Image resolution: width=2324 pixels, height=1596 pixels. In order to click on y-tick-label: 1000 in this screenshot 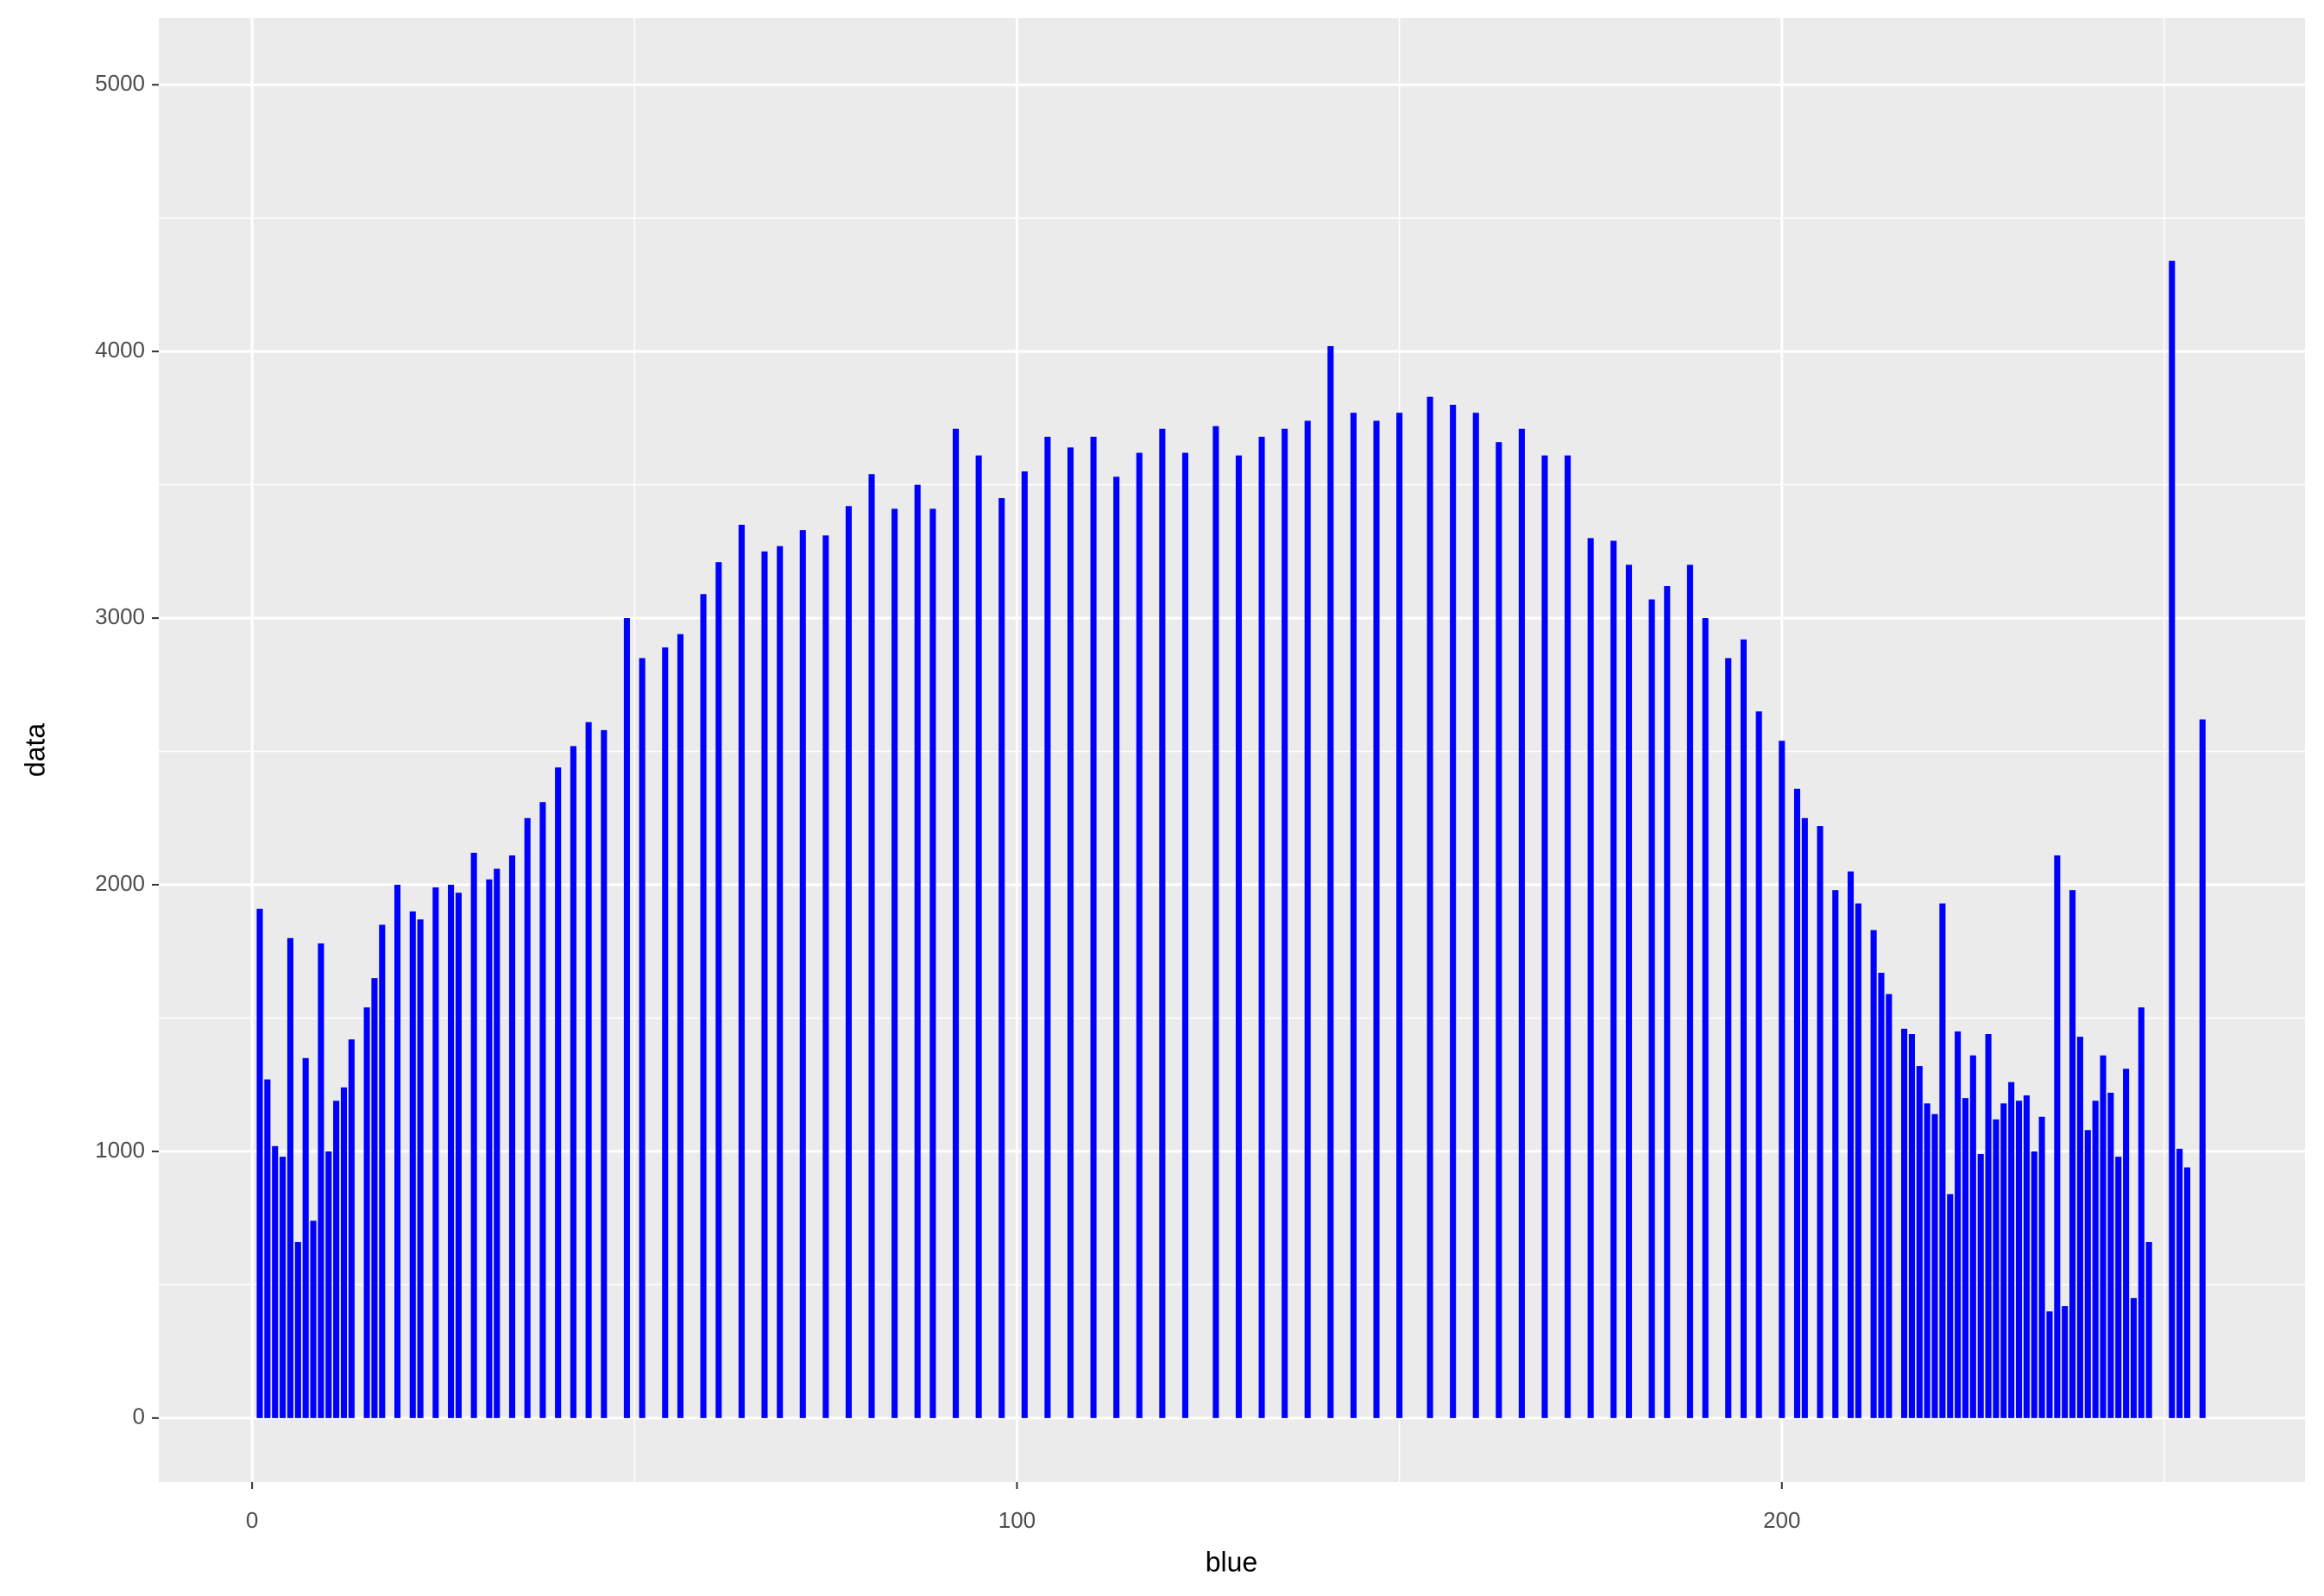, I will do `click(120, 1150)`.